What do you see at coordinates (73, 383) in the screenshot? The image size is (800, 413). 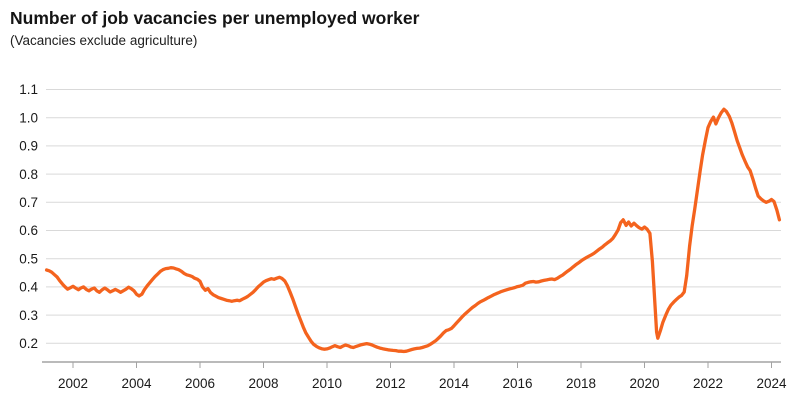 I see `x-axis-tick-label: 2002` at bounding box center [73, 383].